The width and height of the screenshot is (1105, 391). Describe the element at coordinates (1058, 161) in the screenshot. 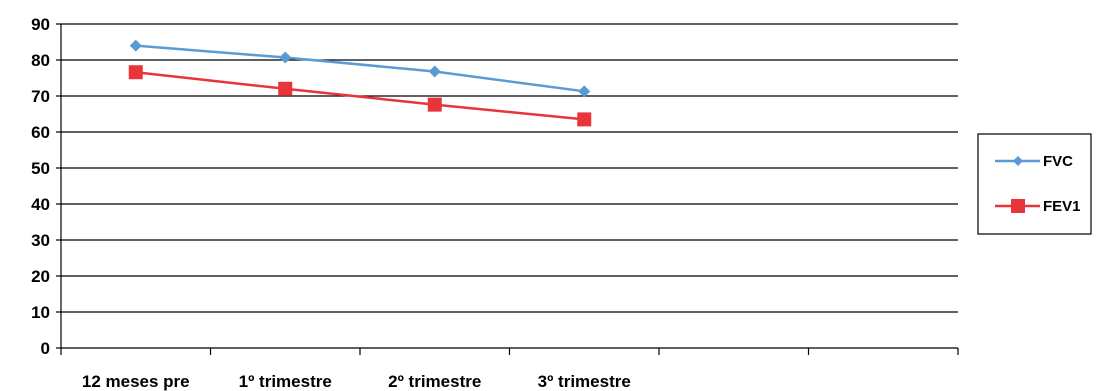

I see `legend-label-fvc: FVC` at that location.